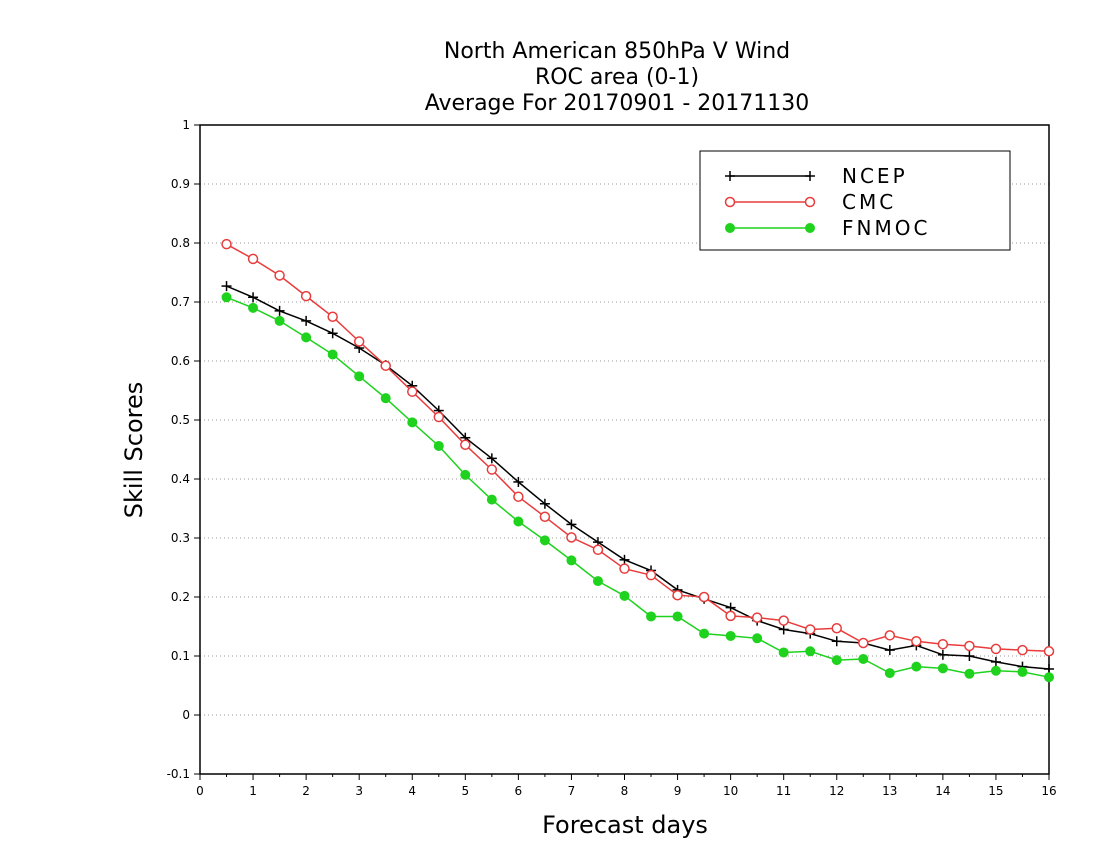 This screenshot has height=850, width=1100. I want to click on x-tick-label: 7, so click(572, 791).